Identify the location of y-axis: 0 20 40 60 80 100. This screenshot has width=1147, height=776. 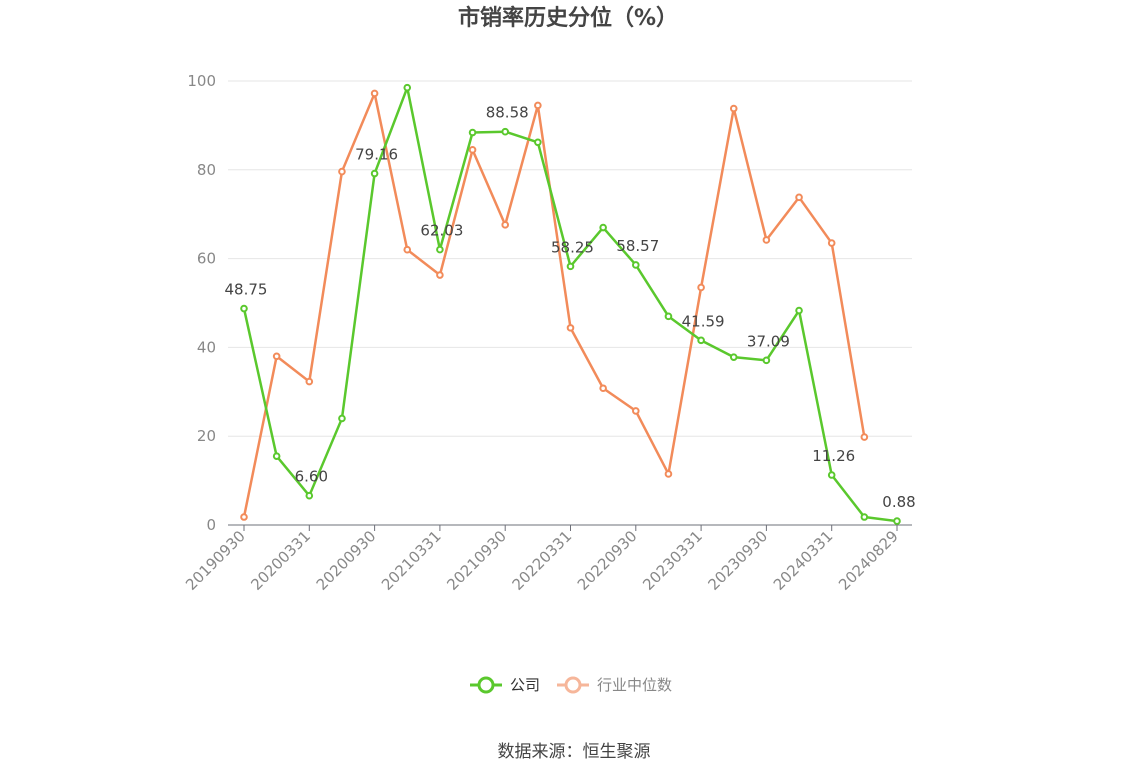
(201, 303).